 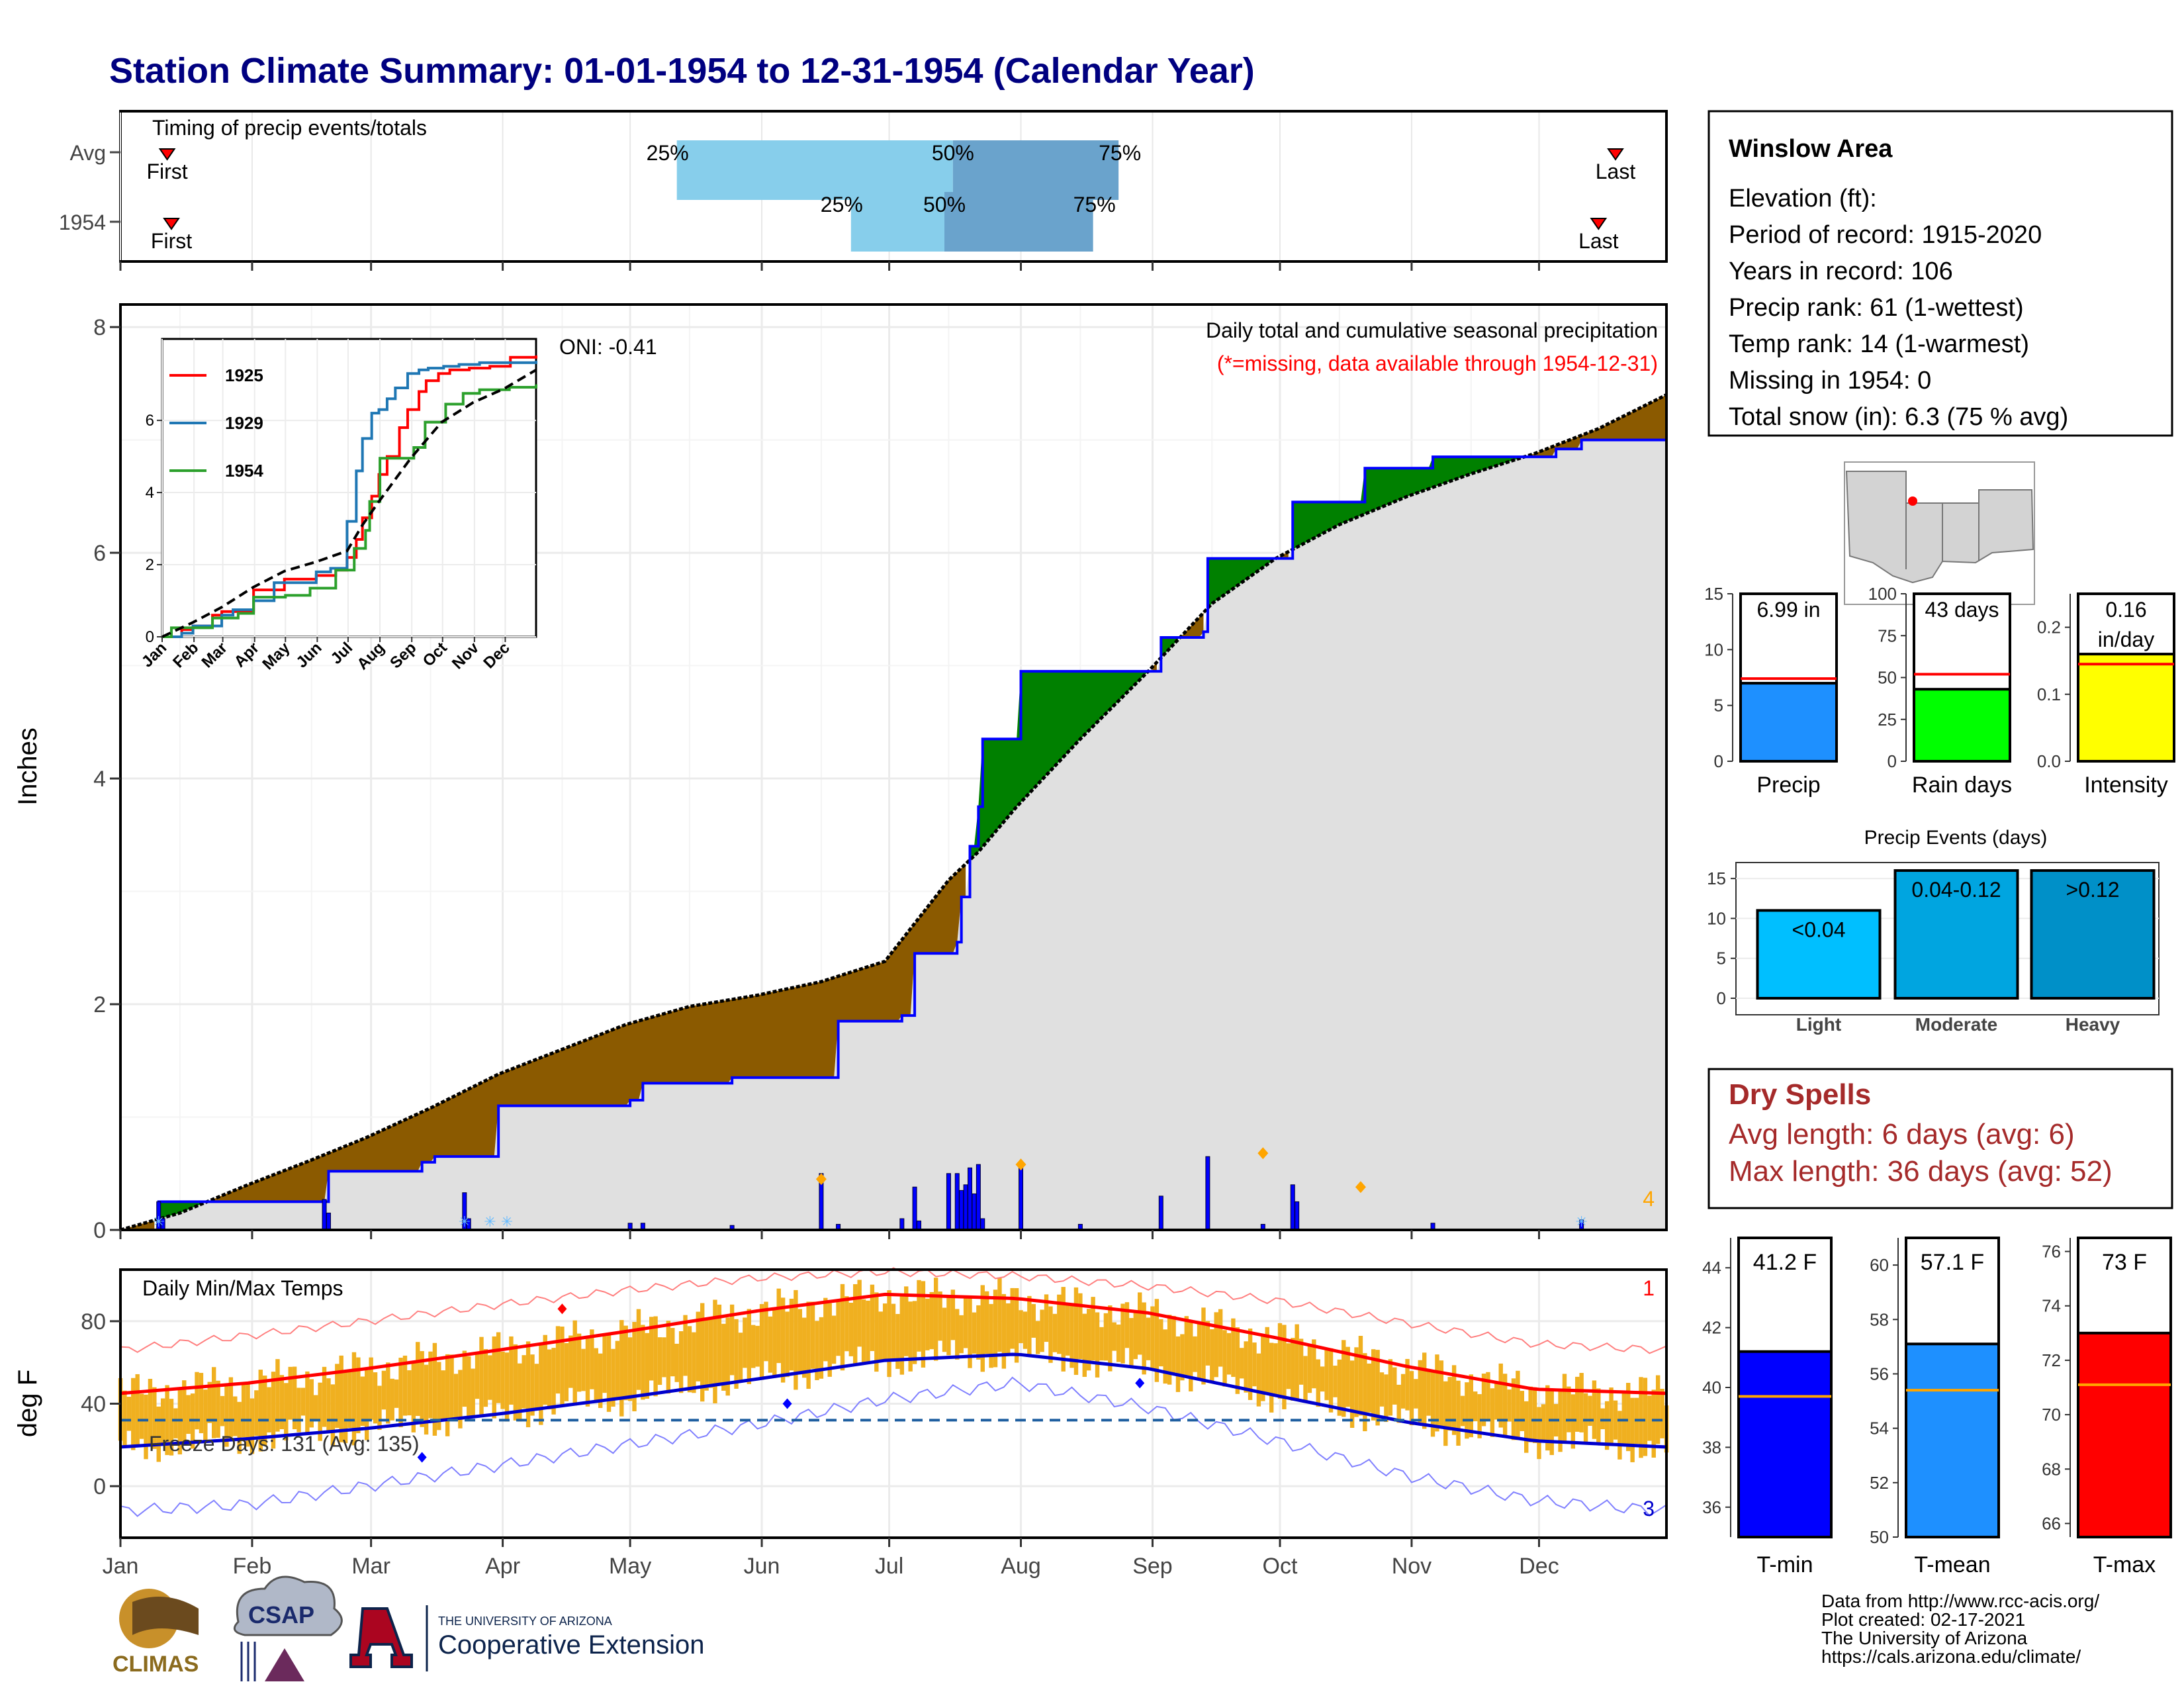 I want to click on summary-y-tick-label: 100, so click(x=1883, y=594).